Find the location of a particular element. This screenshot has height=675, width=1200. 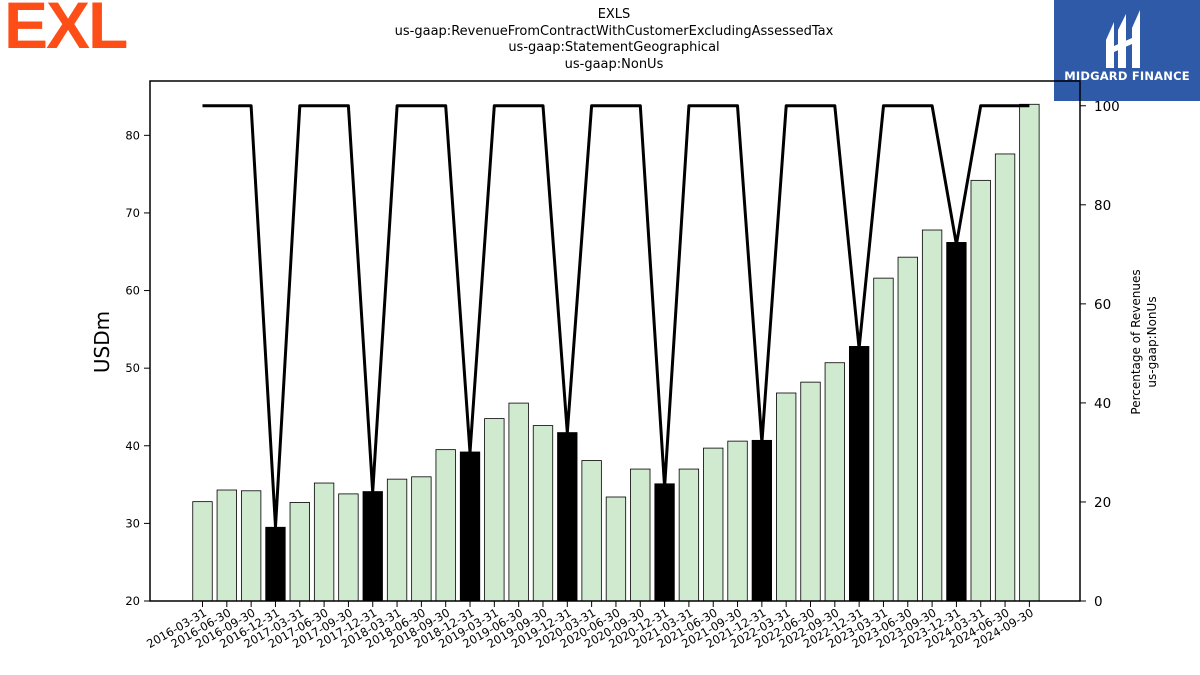

y-tick-label-70: 70 is located at coordinates (132, 213).